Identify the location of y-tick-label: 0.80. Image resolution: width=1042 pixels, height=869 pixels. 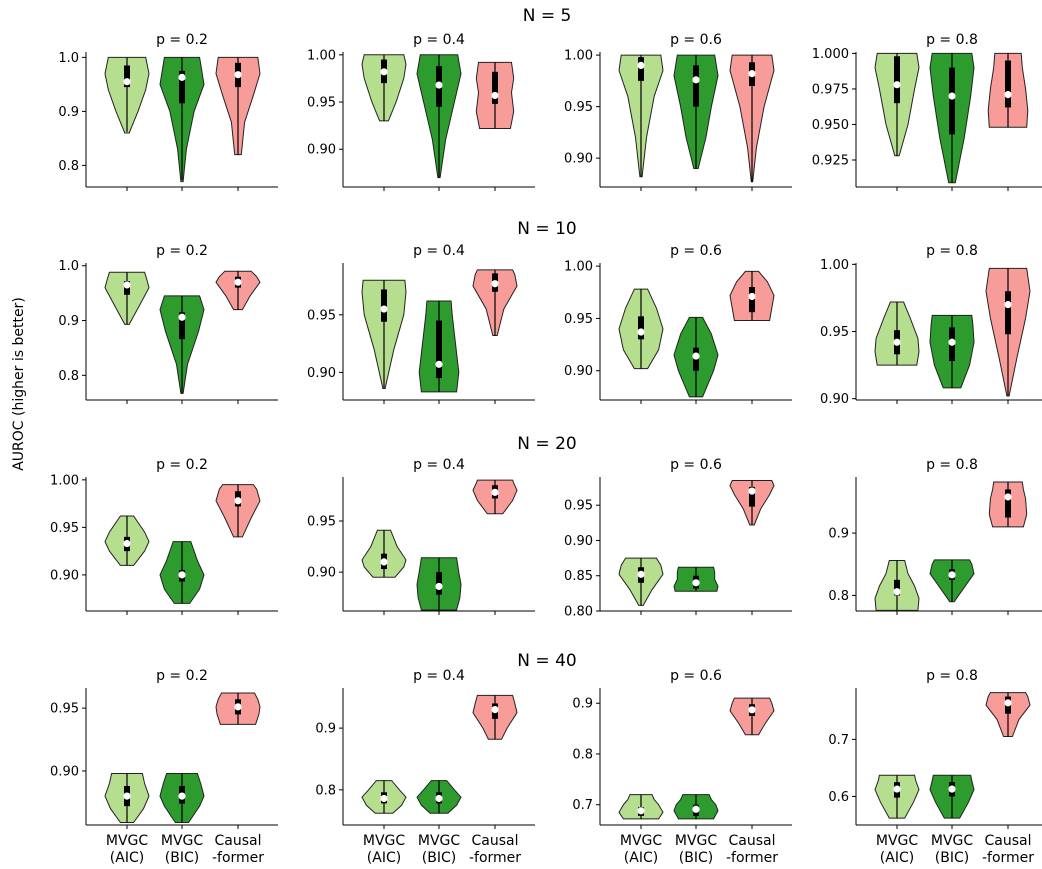
(578, 612).